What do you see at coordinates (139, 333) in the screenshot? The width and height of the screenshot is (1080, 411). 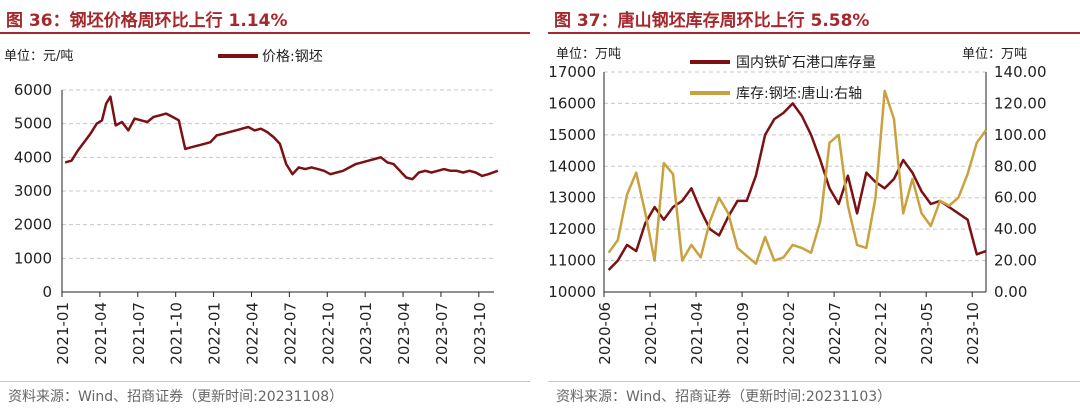 I see `x-tick-label: 2021-07` at bounding box center [139, 333].